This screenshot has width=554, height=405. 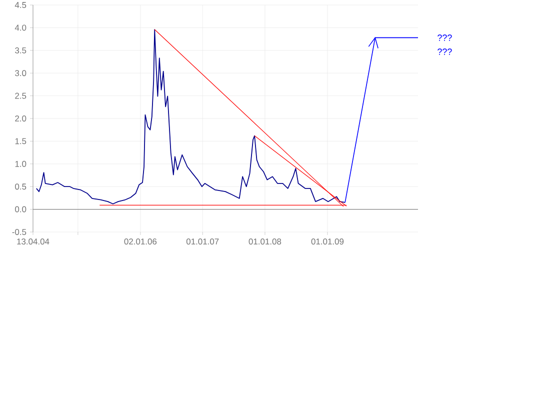 What do you see at coordinates (265, 241) in the screenshot?
I see `x-tick-label: 01.01.08` at bounding box center [265, 241].